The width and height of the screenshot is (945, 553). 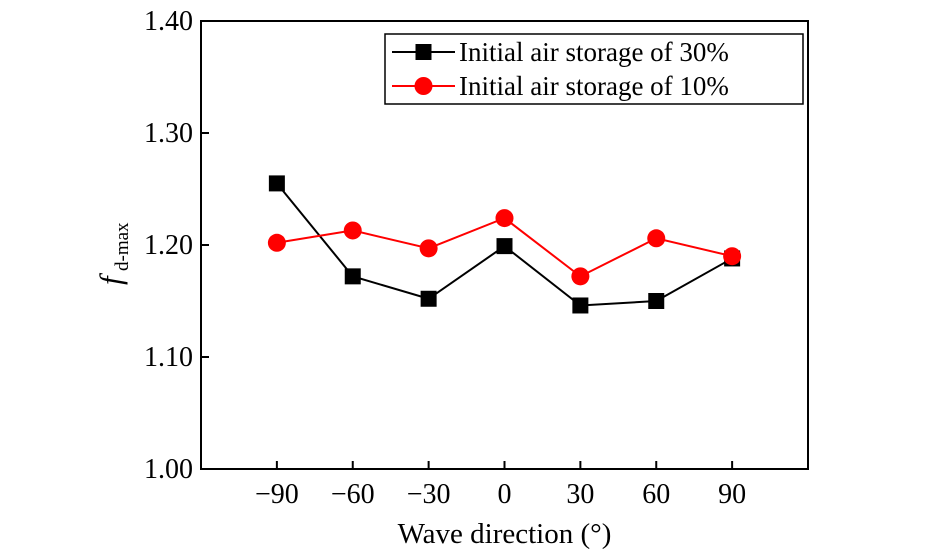 I want to click on x-tick-label: 60, so click(x=656, y=494).